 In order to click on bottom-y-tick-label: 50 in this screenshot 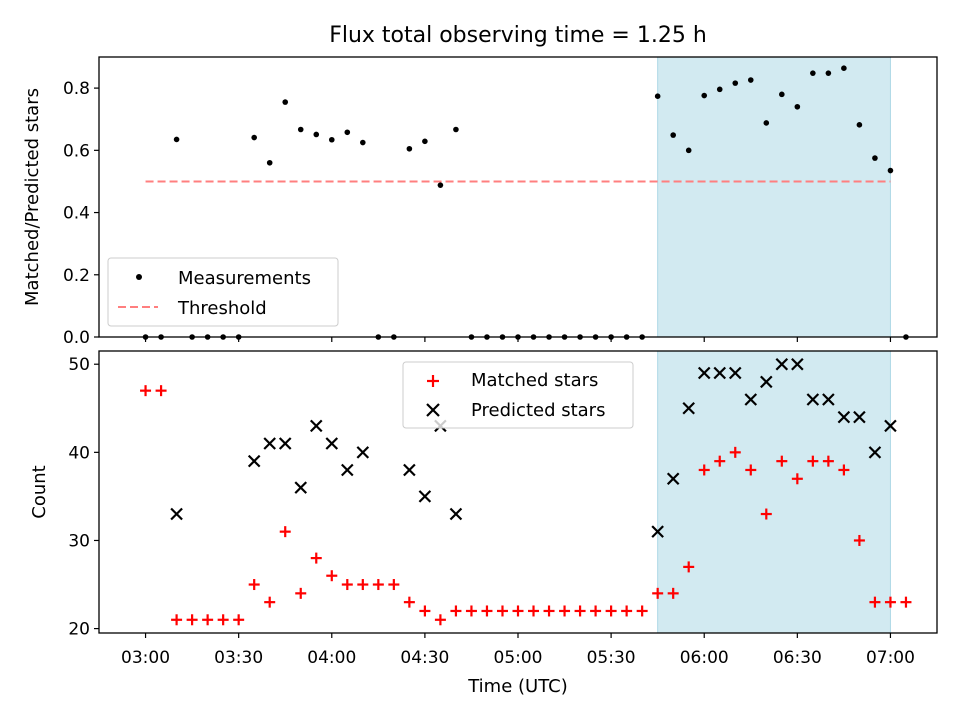, I will do `click(79, 365)`.